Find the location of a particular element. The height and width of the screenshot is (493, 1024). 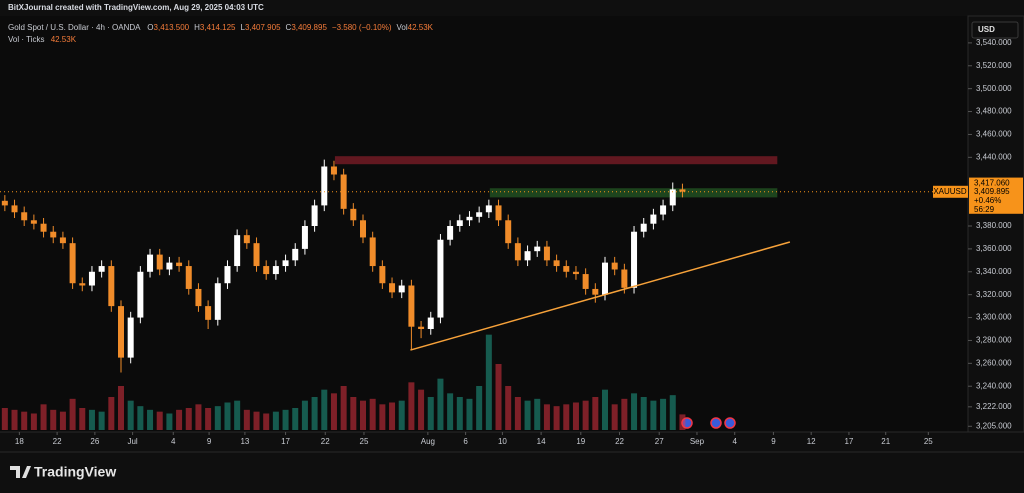

trendline is located at coordinates (600, 296).